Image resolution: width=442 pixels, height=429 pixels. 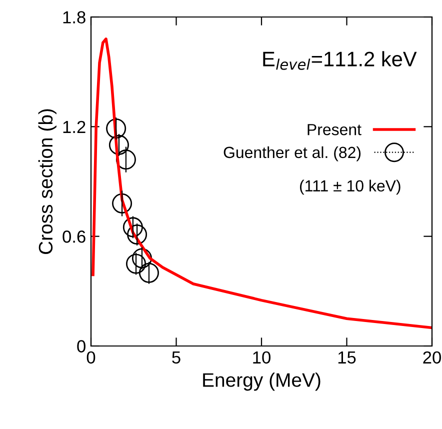 I want to click on annotation: E$_{level}$=111.2 keV, so click(x=340, y=60).